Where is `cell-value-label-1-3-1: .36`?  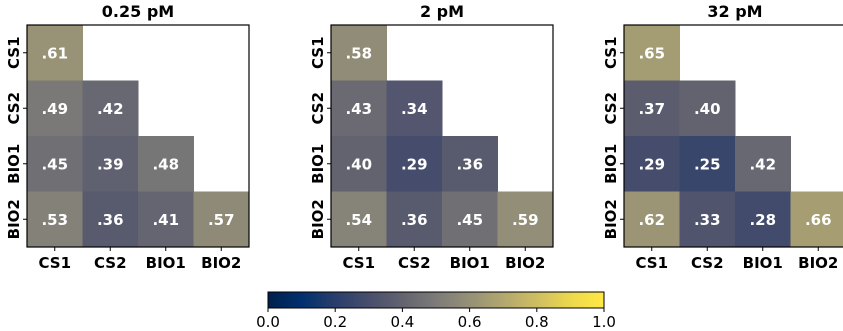
cell-value-label-1-3-1: .36 is located at coordinates (414, 220).